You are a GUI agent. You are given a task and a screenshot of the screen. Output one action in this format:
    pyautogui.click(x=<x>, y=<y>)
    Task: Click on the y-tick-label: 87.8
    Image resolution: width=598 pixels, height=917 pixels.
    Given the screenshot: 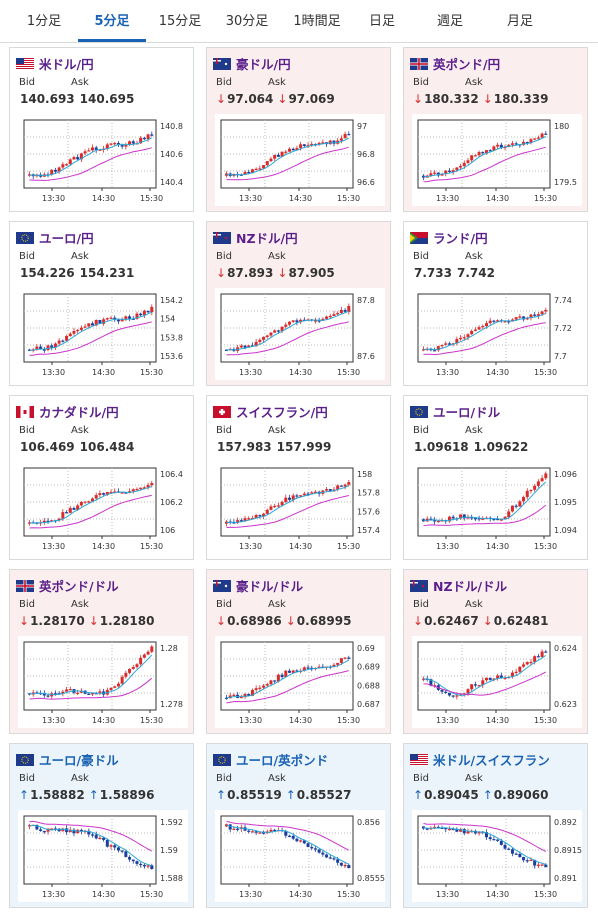 What is the action you would take?
    pyautogui.click(x=366, y=300)
    